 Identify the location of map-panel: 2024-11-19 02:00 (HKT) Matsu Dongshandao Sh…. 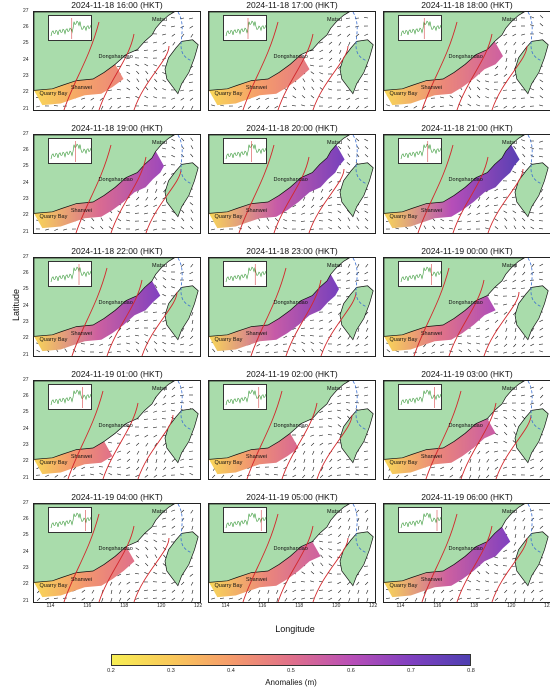
(292, 430).